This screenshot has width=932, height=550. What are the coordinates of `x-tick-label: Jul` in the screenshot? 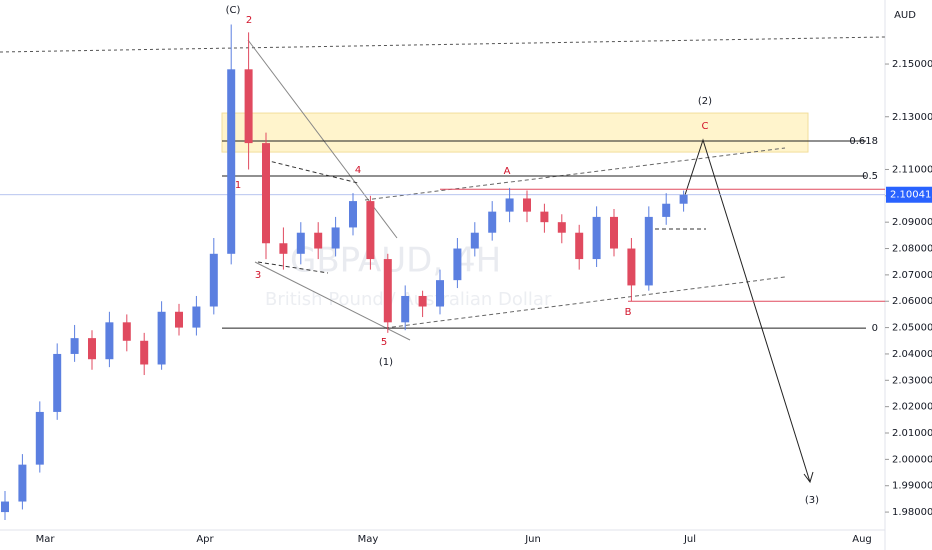 It's located at (689, 539).